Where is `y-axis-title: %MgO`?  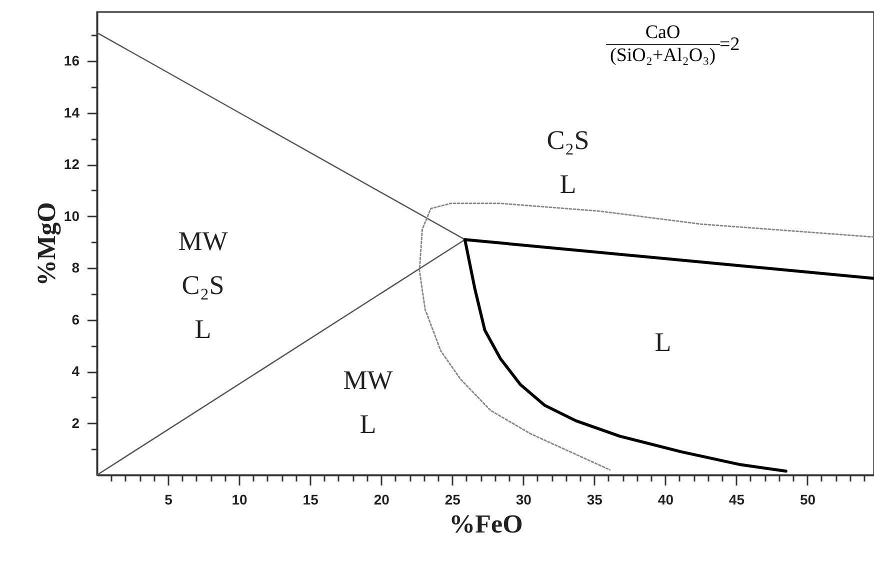
y-axis-title: %MgO is located at coordinates (46, 244).